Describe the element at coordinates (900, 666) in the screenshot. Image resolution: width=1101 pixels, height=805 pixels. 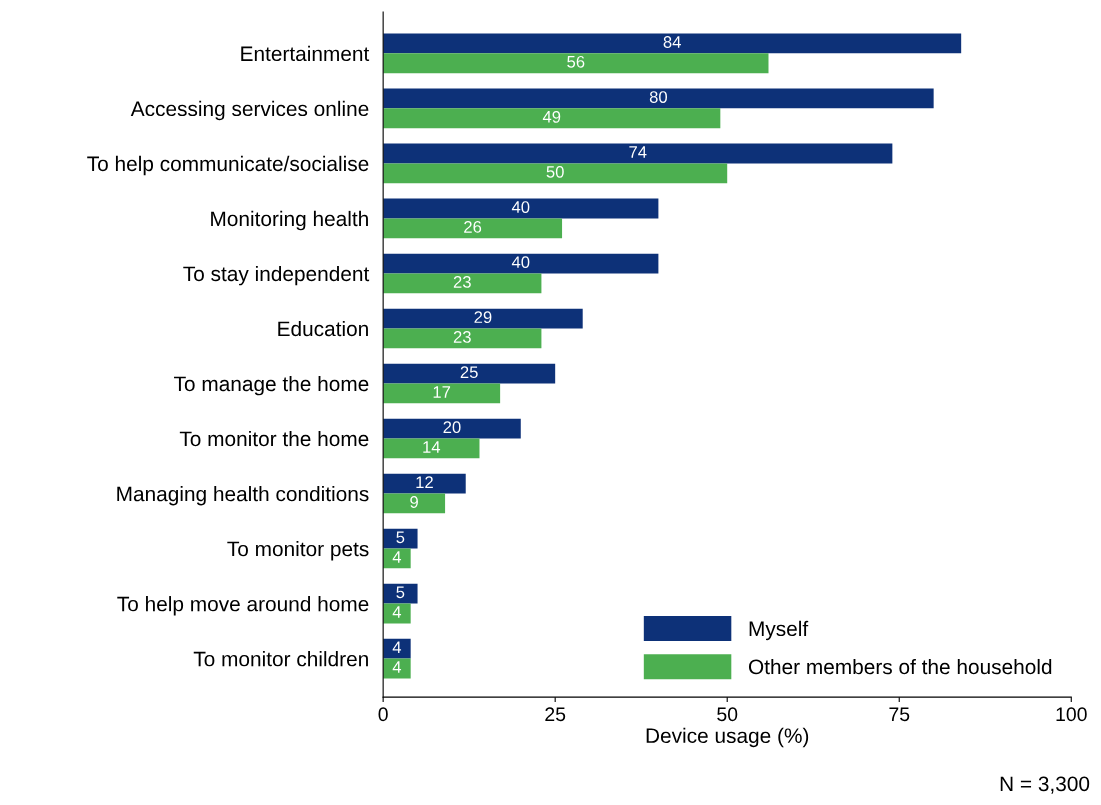
I see `legend-label: Other members of the household` at that location.